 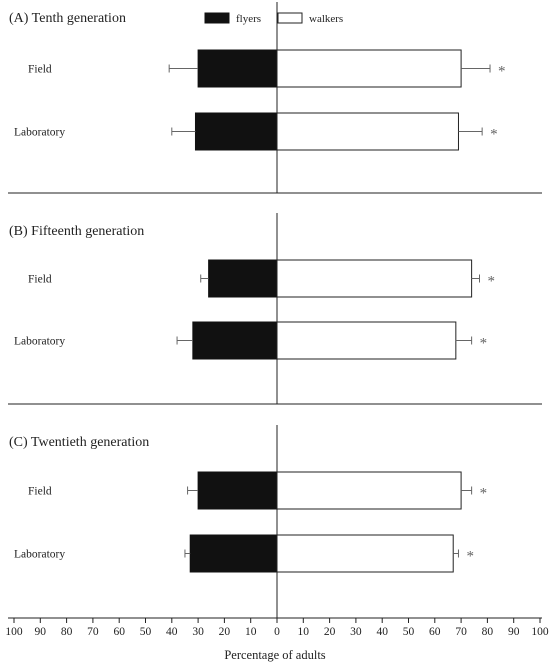 What do you see at coordinates (217, 18) in the screenshot?
I see `legend-swatch-flyers` at bounding box center [217, 18].